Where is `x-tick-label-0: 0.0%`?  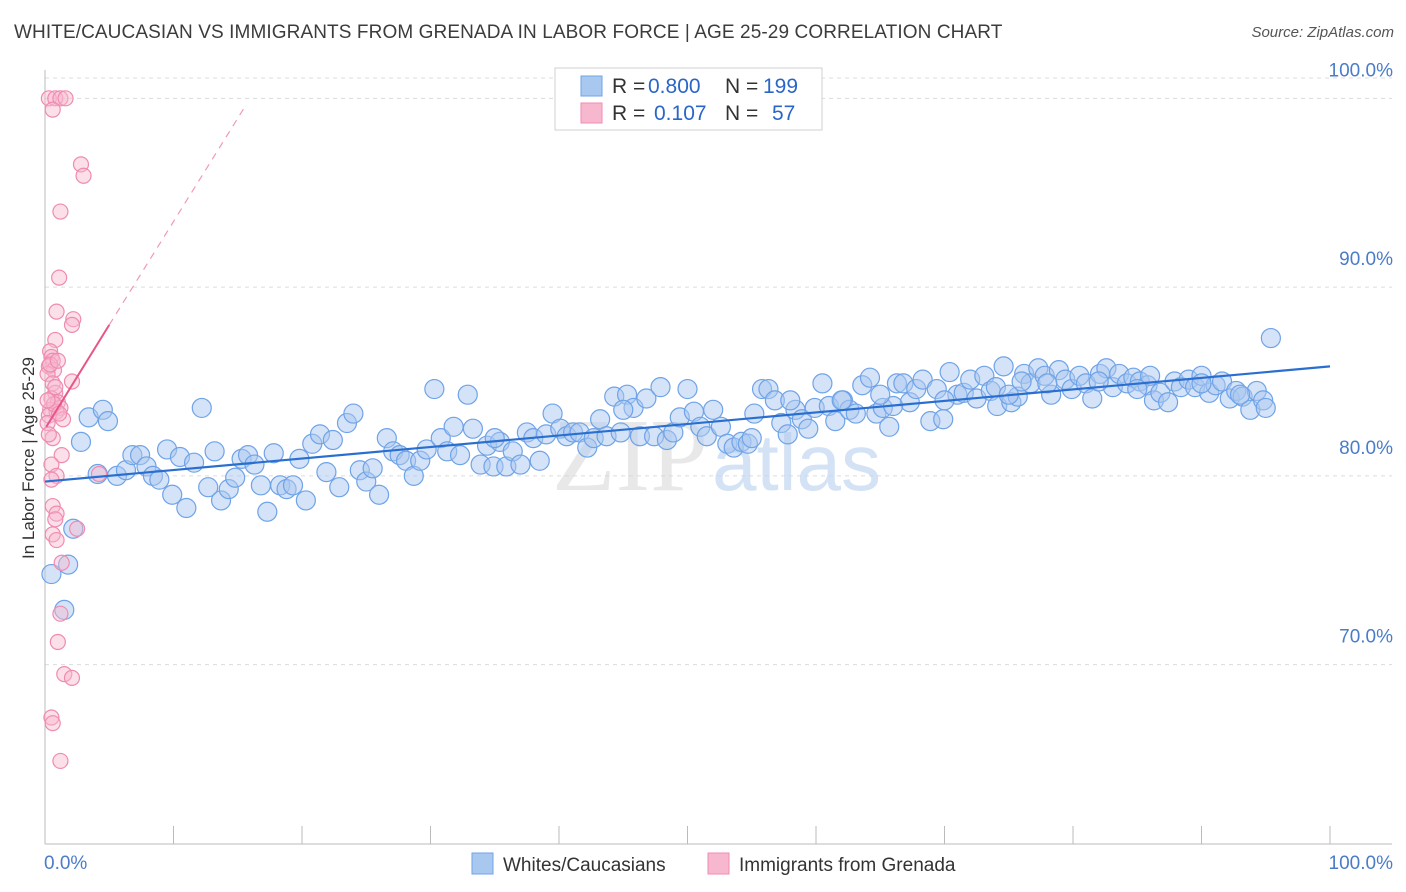 x-tick-label-0: 0.0% is located at coordinates (65, 863).